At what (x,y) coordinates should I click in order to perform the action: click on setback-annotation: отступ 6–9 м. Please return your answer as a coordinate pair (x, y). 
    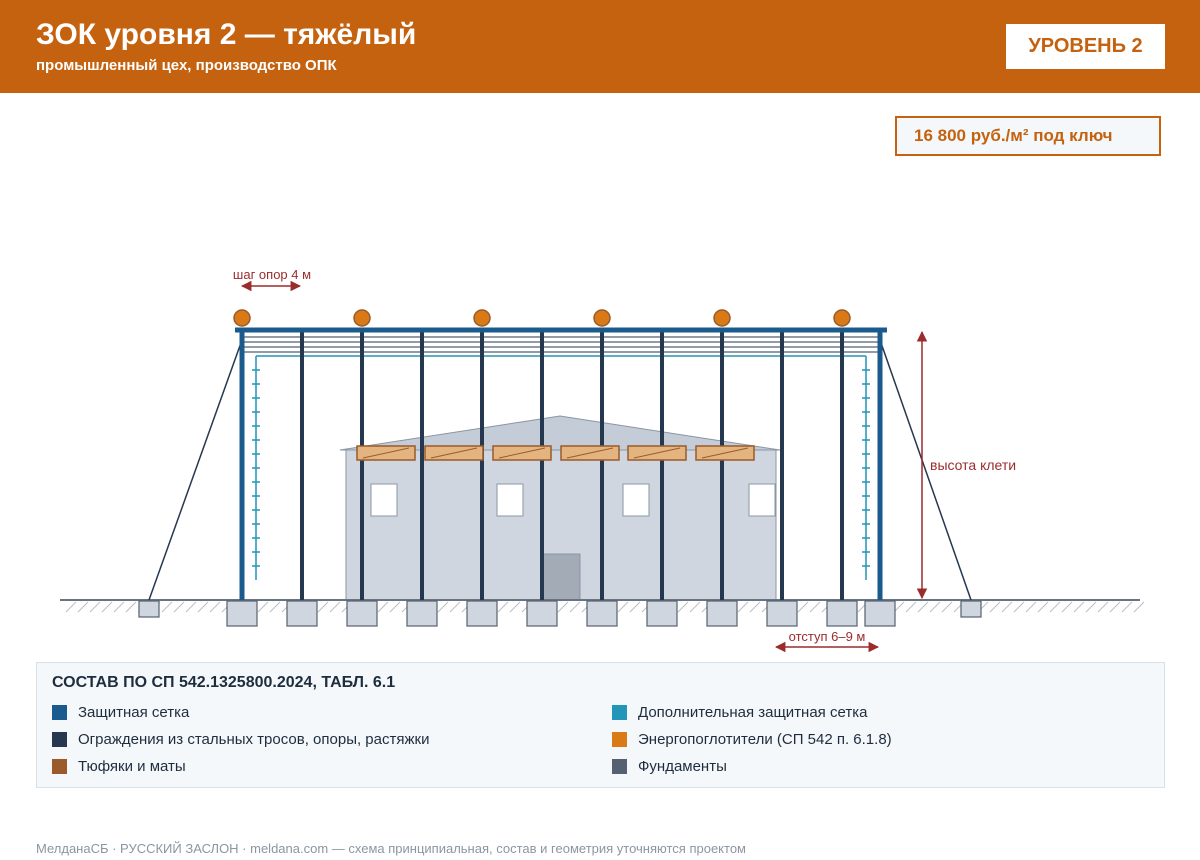
    Looking at the image, I should click on (827, 641).